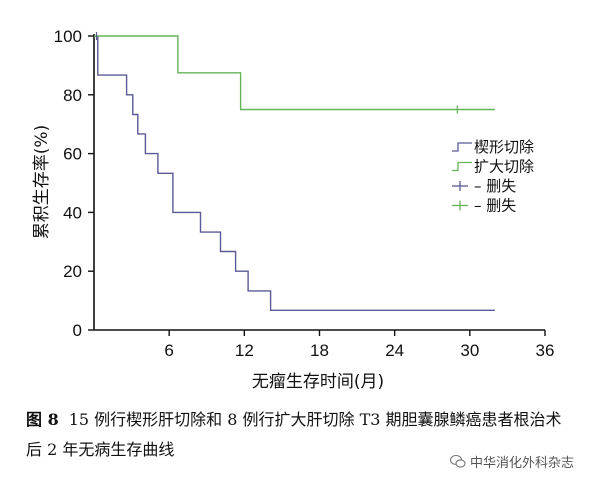  Describe the element at coordinates (522, 463) in the screenshot. I see `watermark-text: 中华消化外科杂志` at that location.